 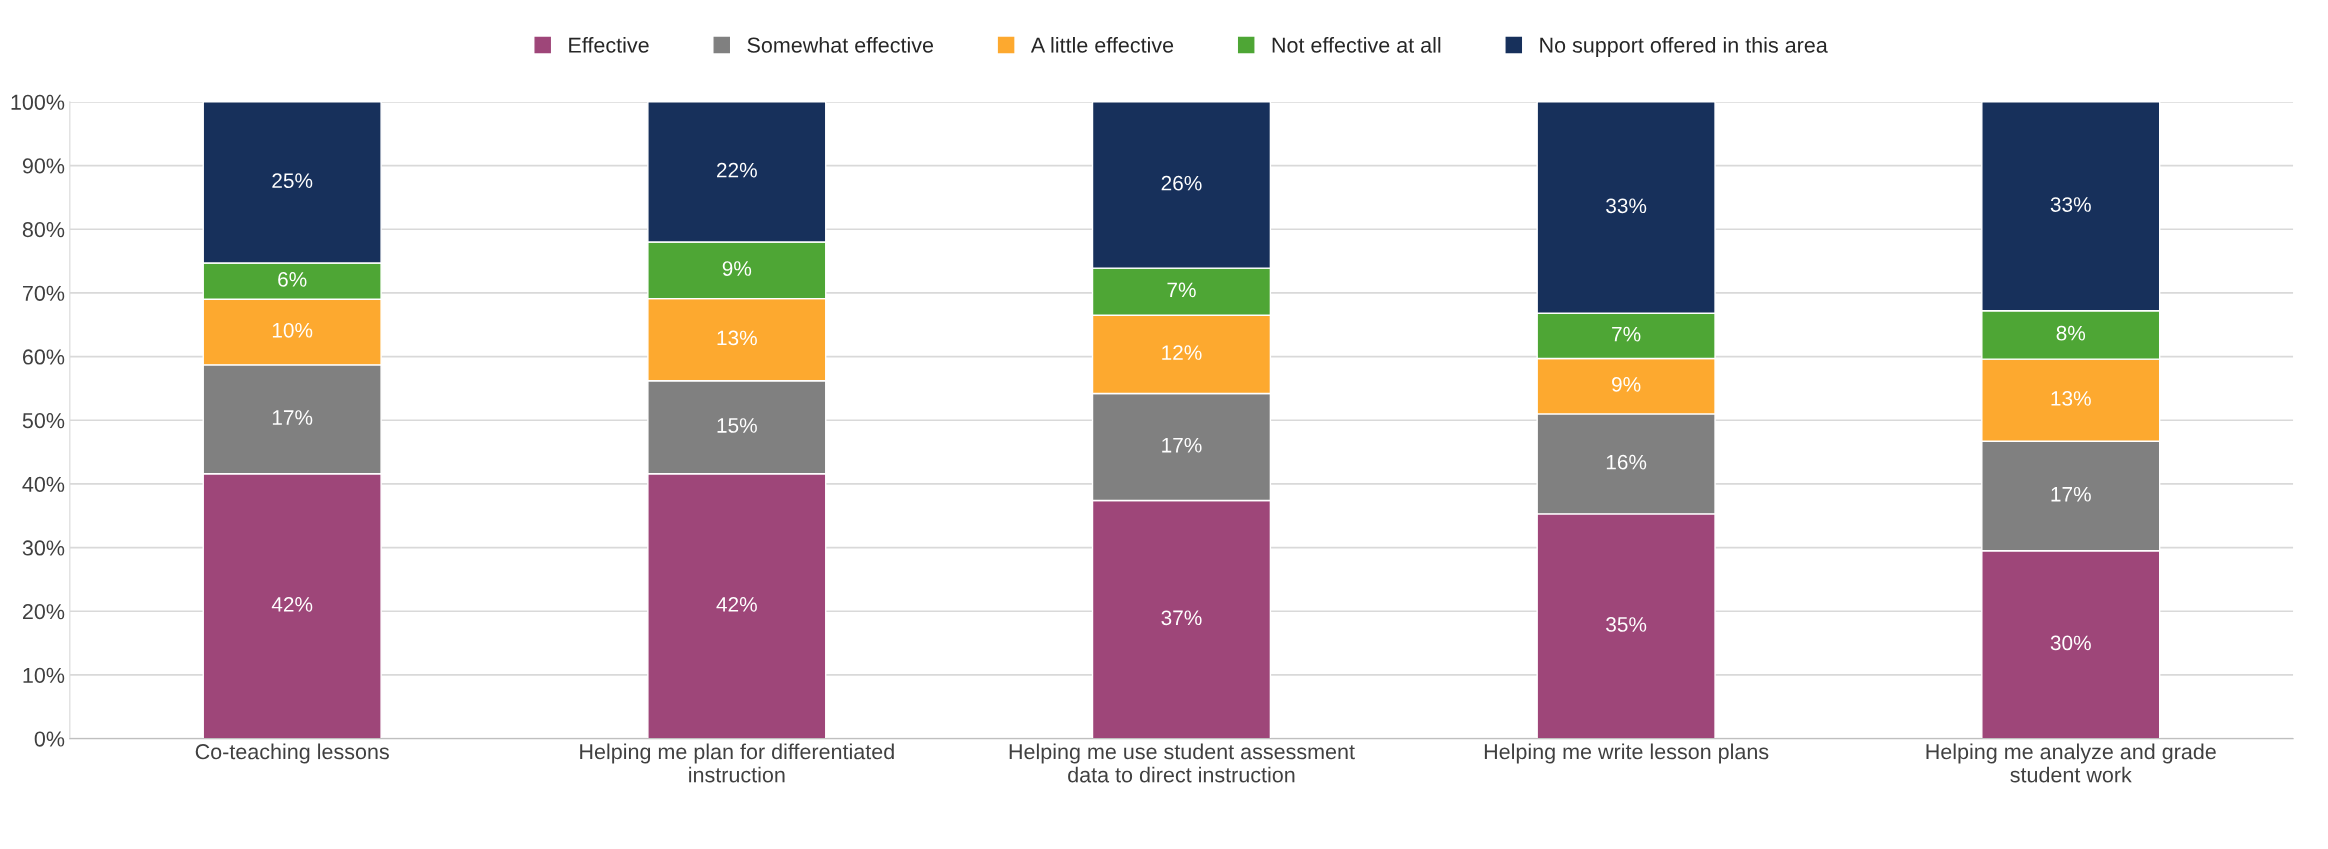 I want to click on data-label: 25%, so click(x=292, y=181).